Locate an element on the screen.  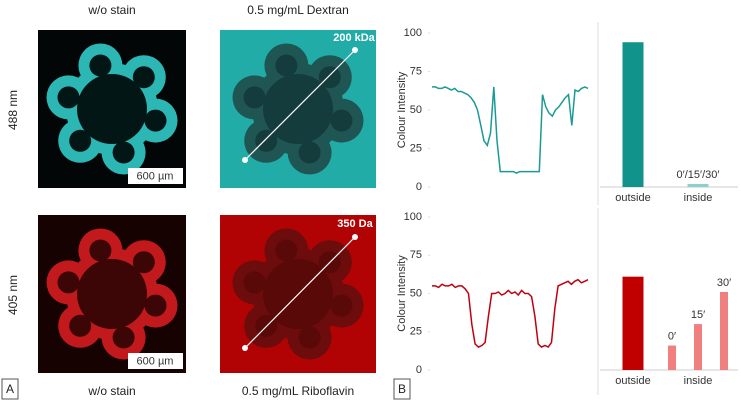
panel-label: A is located at coordinates (10, 389).